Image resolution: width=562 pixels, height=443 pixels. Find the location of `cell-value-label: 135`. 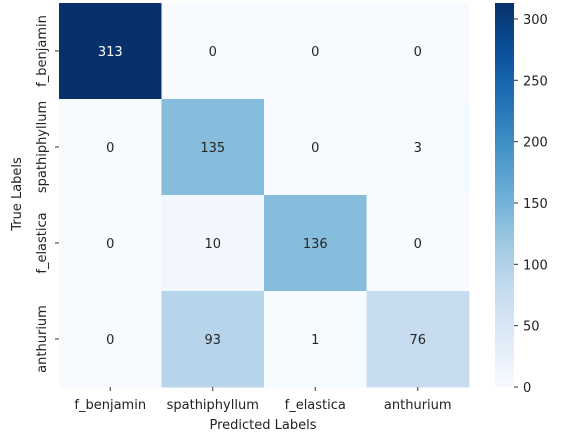

cell-value-label: 135 is located at coordinates (212, 148).